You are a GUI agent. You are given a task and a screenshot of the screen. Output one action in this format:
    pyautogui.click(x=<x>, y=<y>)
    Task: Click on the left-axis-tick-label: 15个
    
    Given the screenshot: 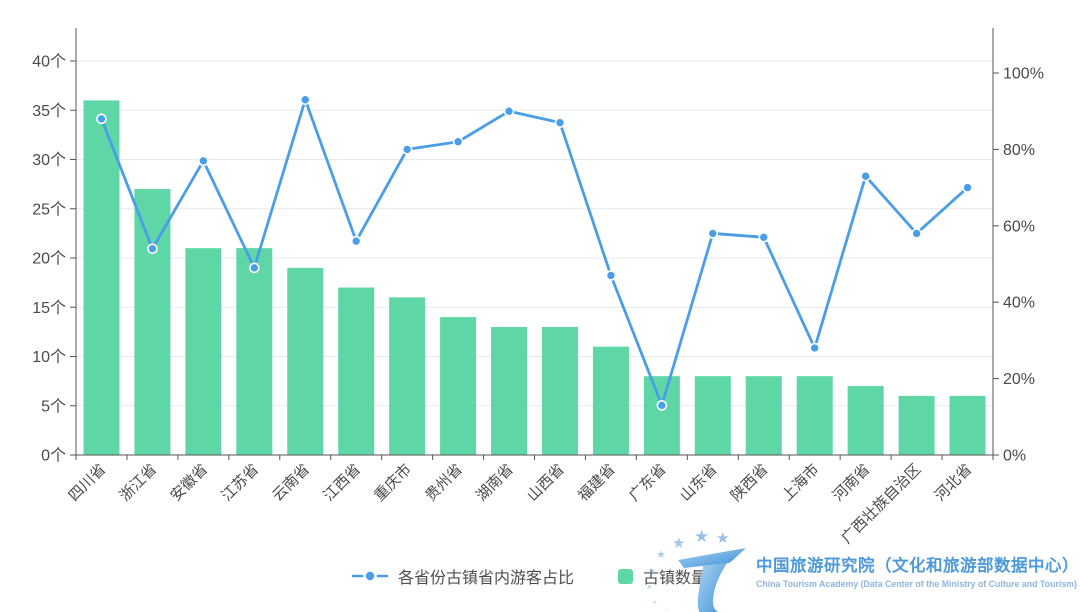 What is the action you would take?
    pyautogui.click(x=49, y=308)
    